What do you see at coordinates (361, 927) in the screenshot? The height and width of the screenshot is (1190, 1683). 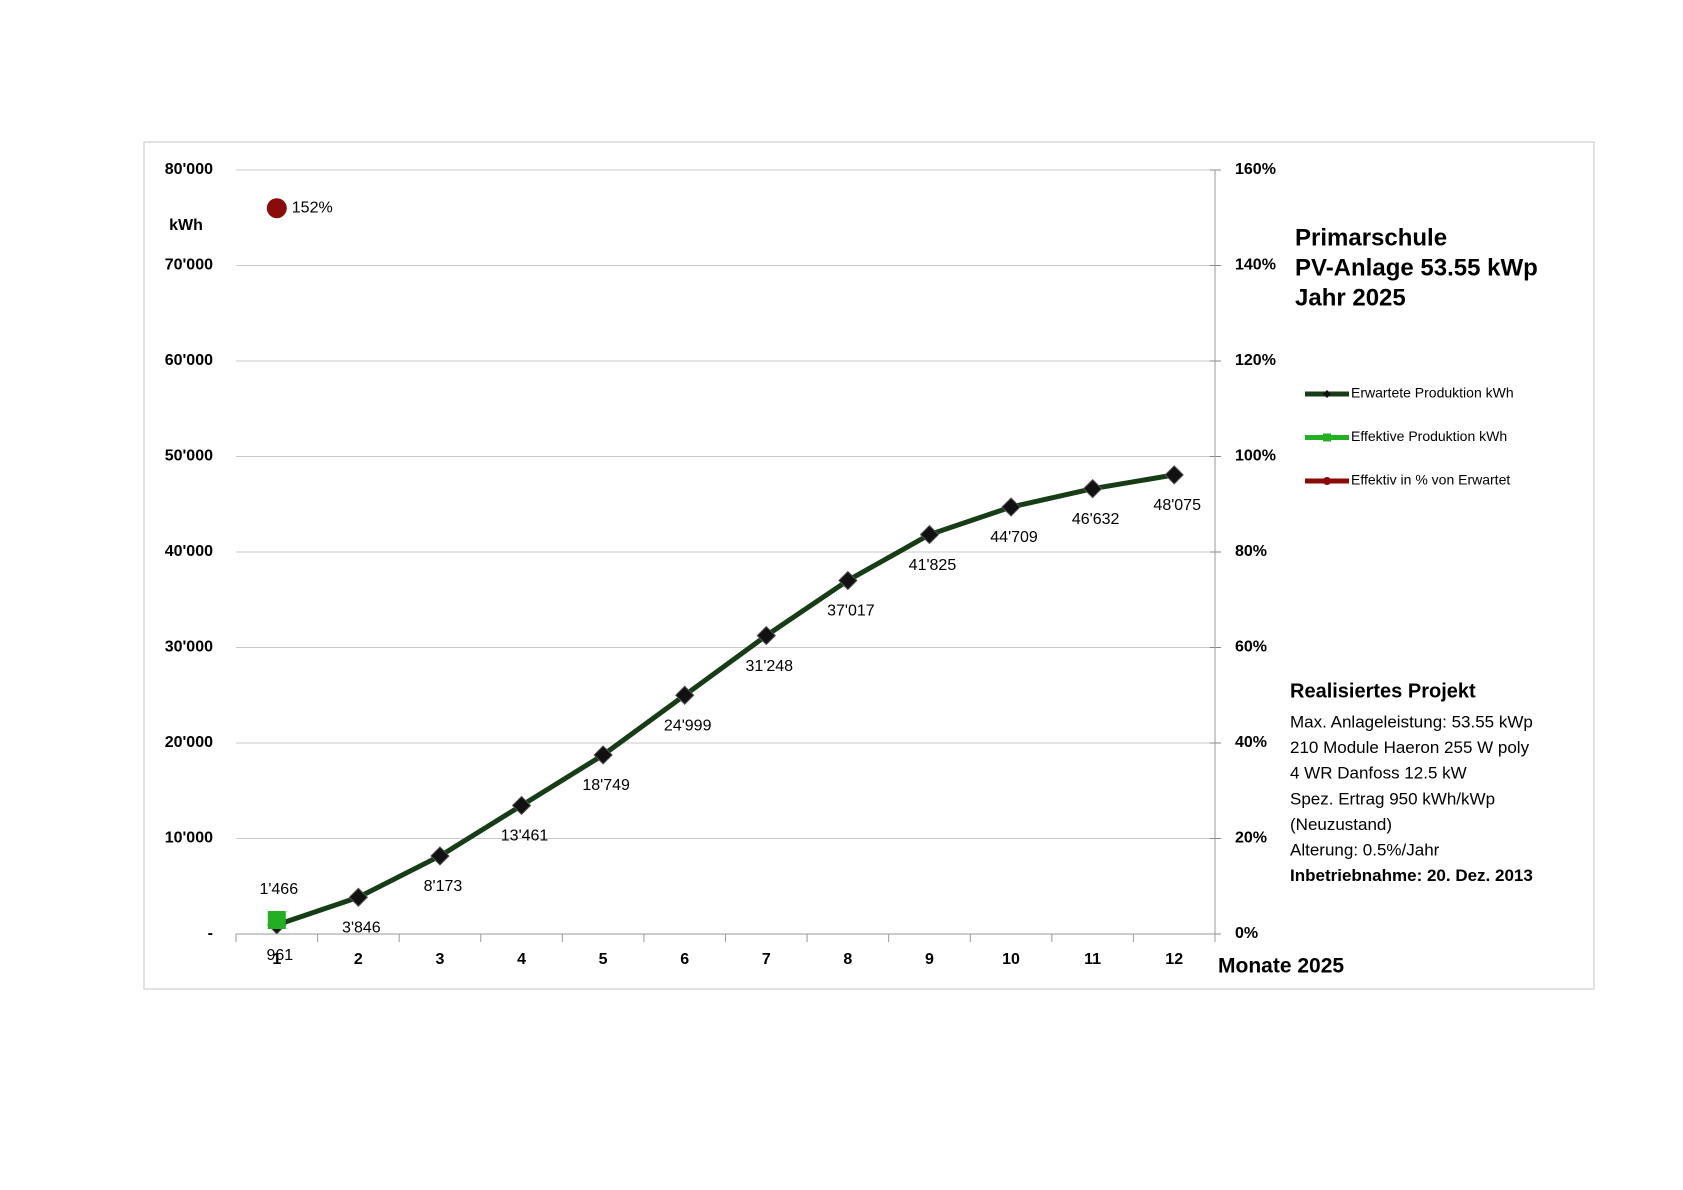 I see `data-label: 3'846` at bounding box center [361, 927].